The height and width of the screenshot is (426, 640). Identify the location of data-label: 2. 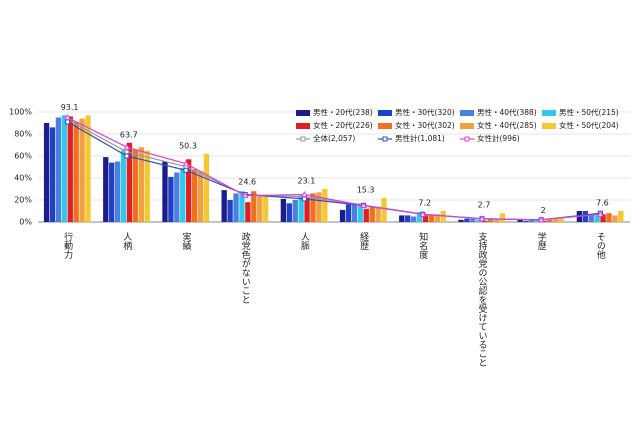
(543, 210).